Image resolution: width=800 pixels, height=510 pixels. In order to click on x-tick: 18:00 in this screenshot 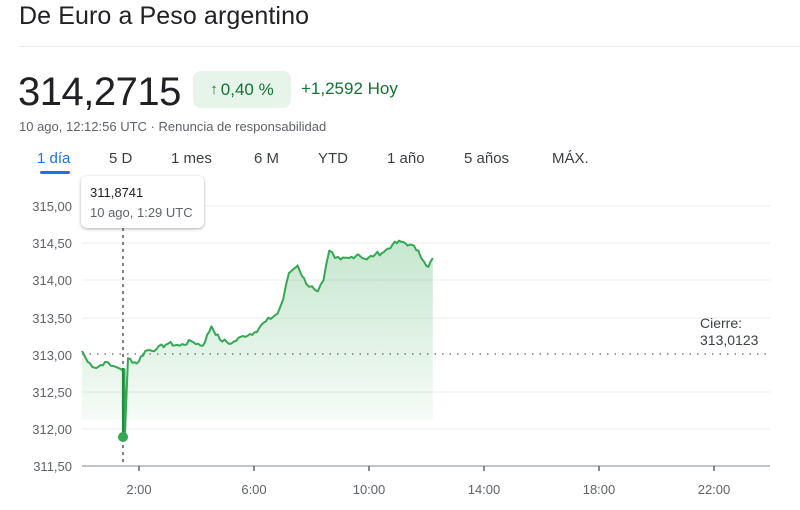, I will do `click(599, 489)`.